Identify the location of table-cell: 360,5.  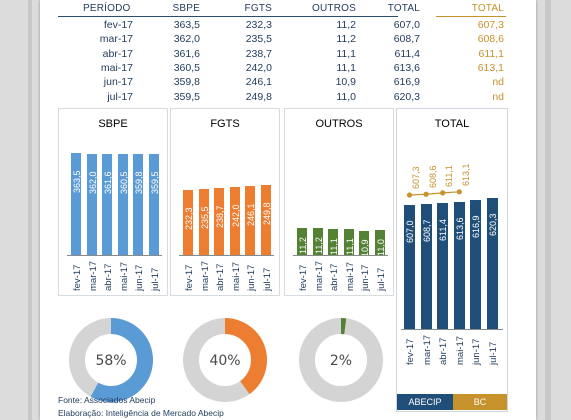
(186, 67).